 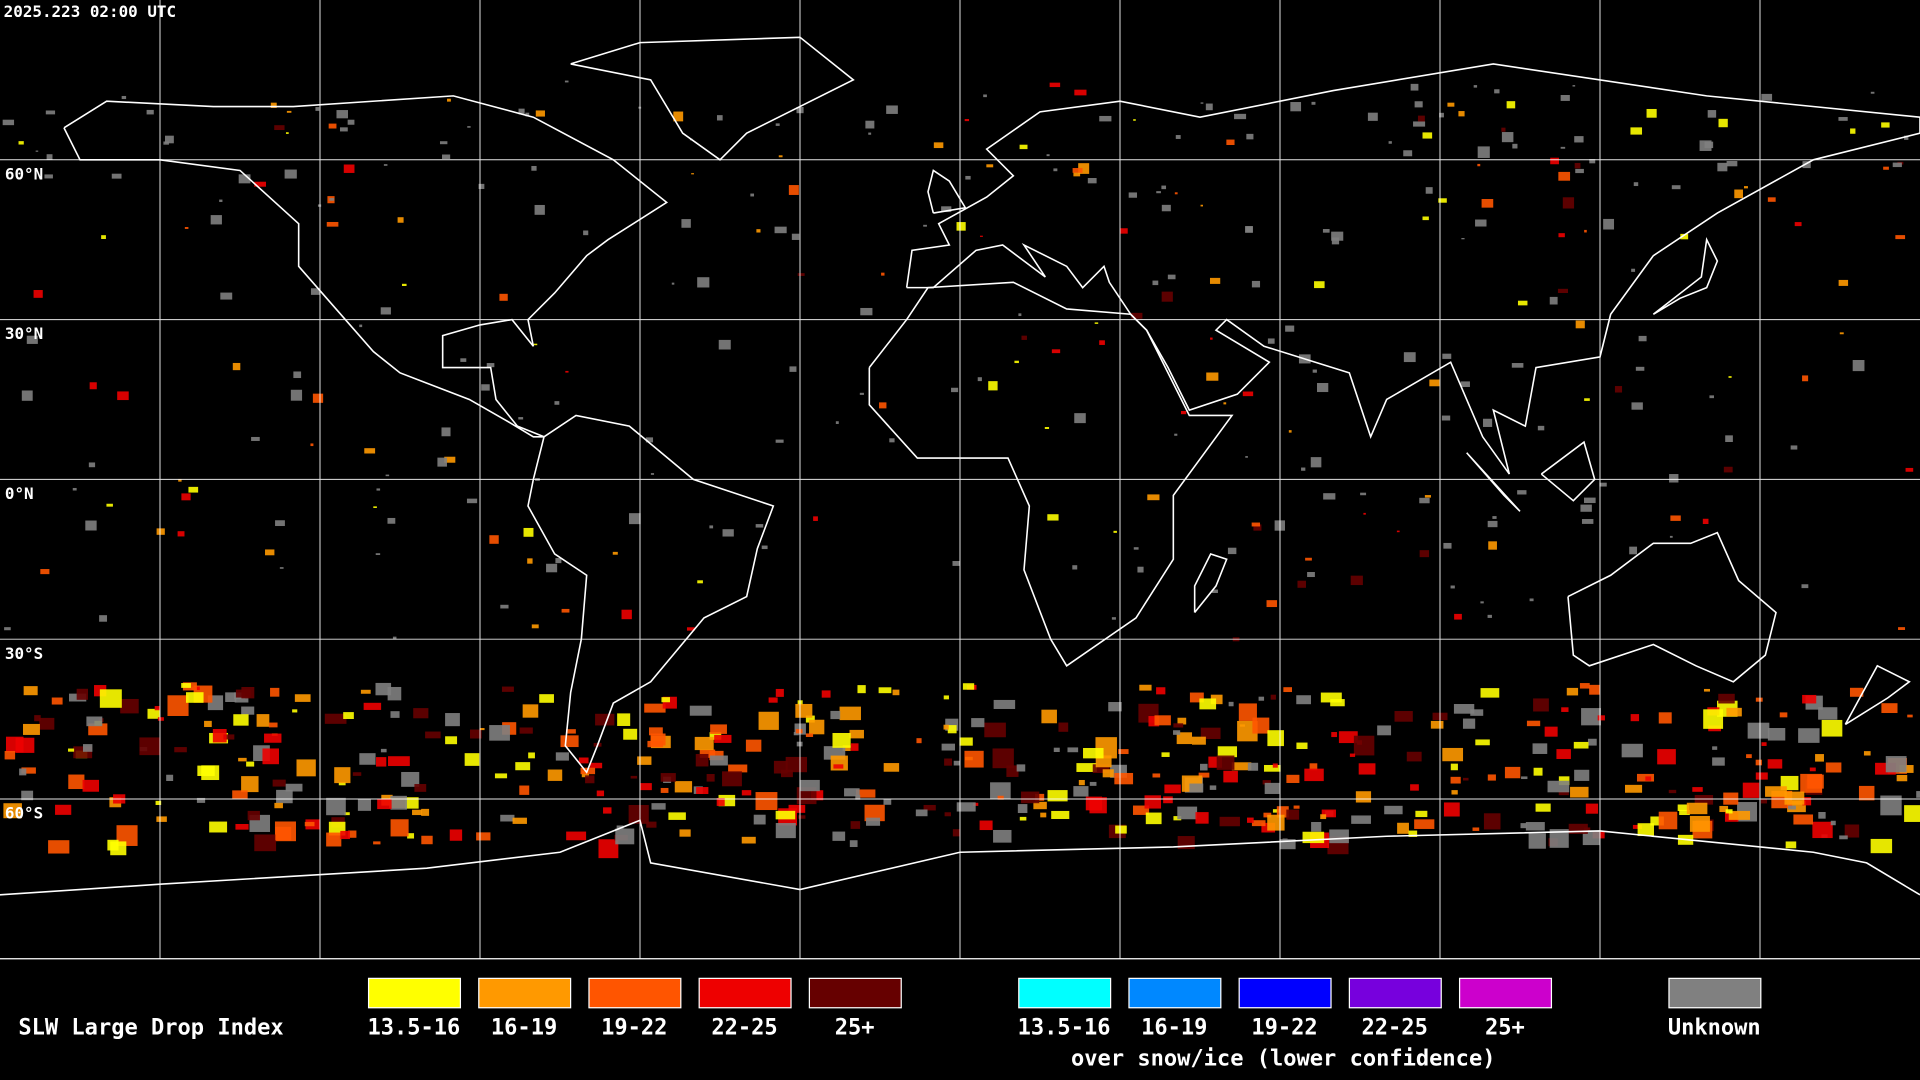 I want to click on coastline, so click(x=1493, y=482).